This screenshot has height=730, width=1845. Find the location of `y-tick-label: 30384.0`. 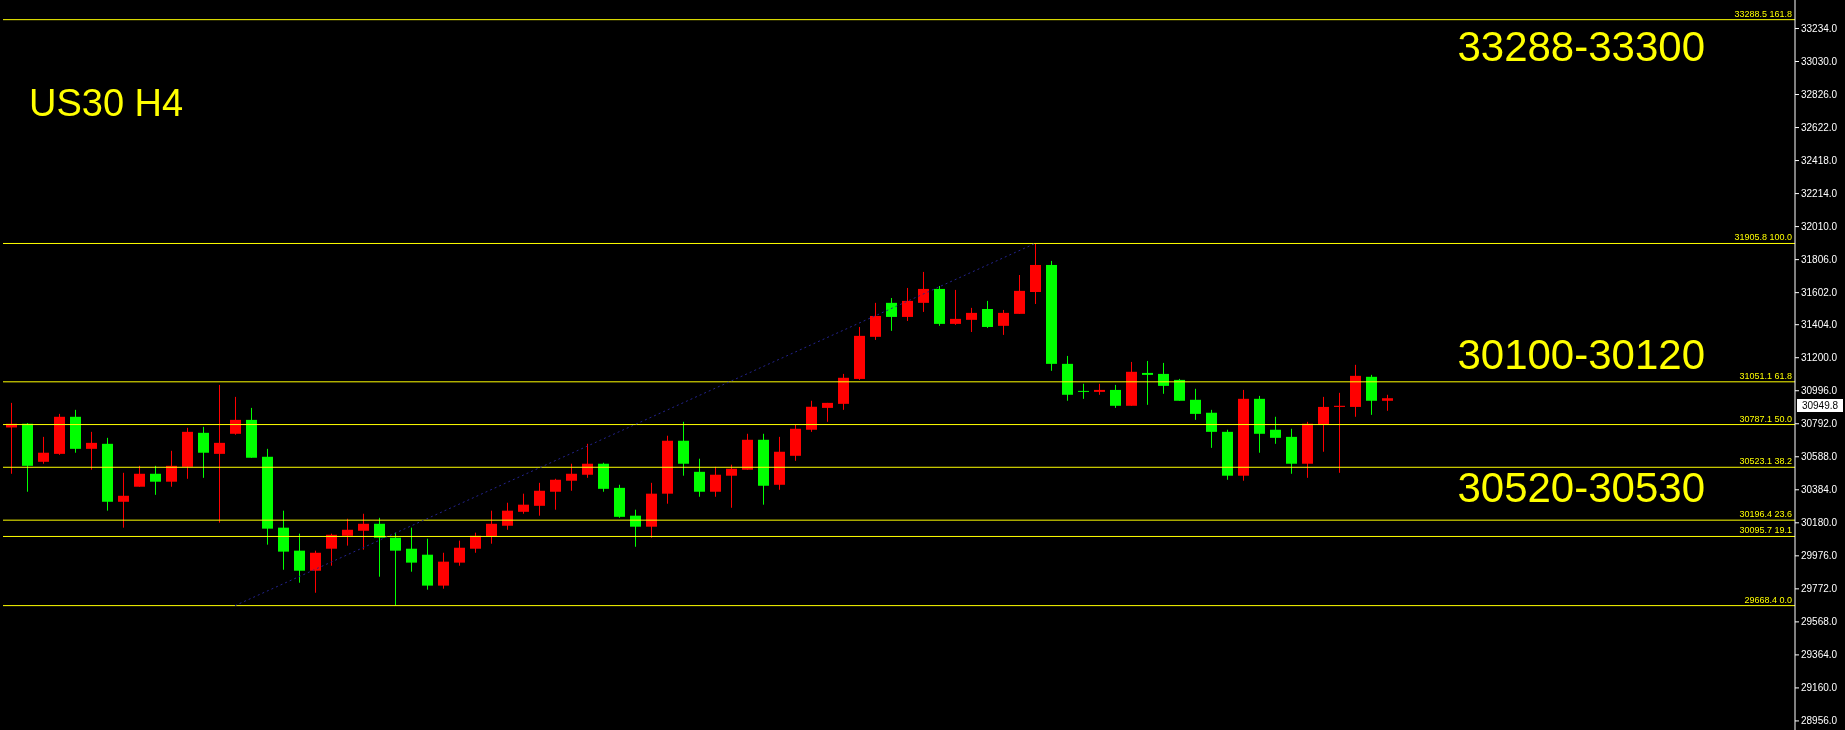

y-tick-label: 30384.0 is located at coordinates (1819, 490).